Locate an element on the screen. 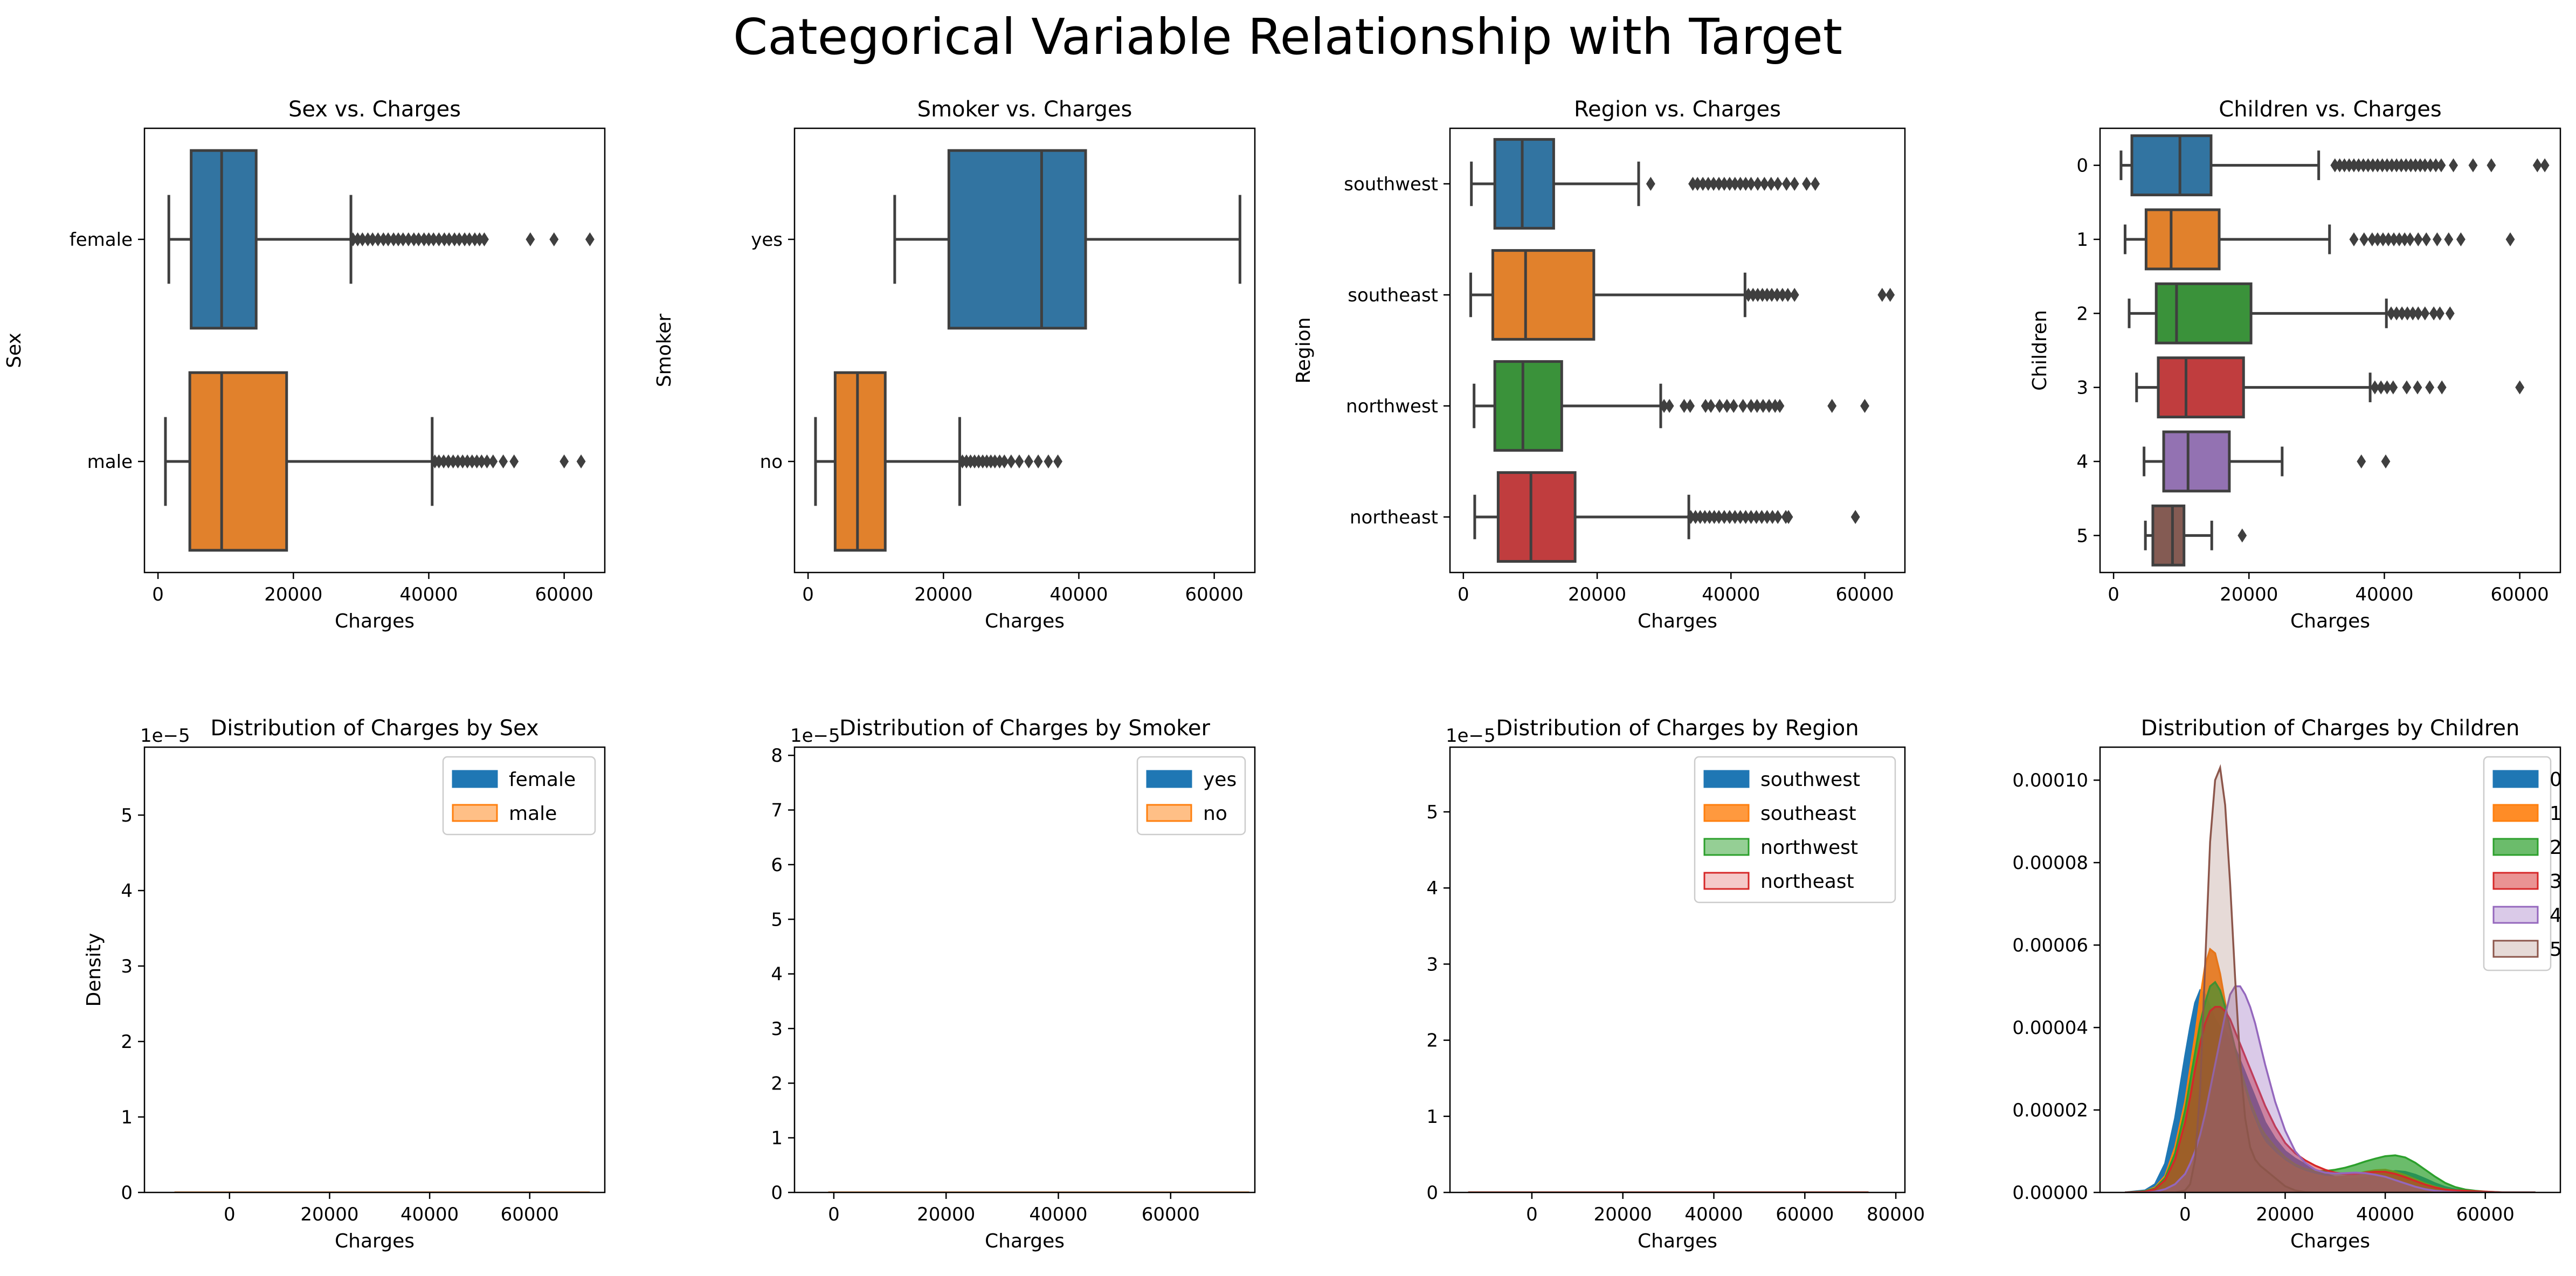 The image size is (2576, 1276). legend-label: 1 is located at coordinates (2556, 814).